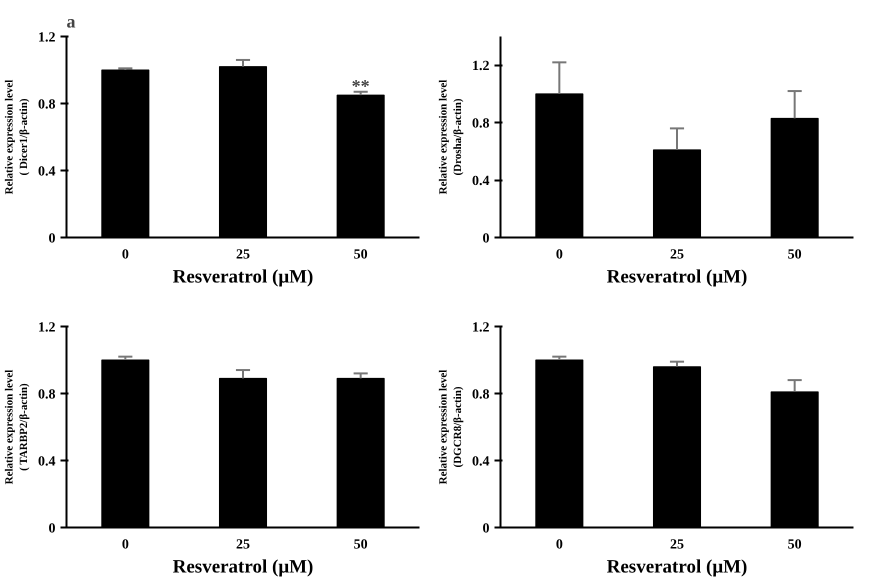  What do you see at coordinates (17, 137) in the screenshot?
I see `y-axis-title: Relative expression level ( Dicer1/β-actin)` at bounding box center [17, 137].